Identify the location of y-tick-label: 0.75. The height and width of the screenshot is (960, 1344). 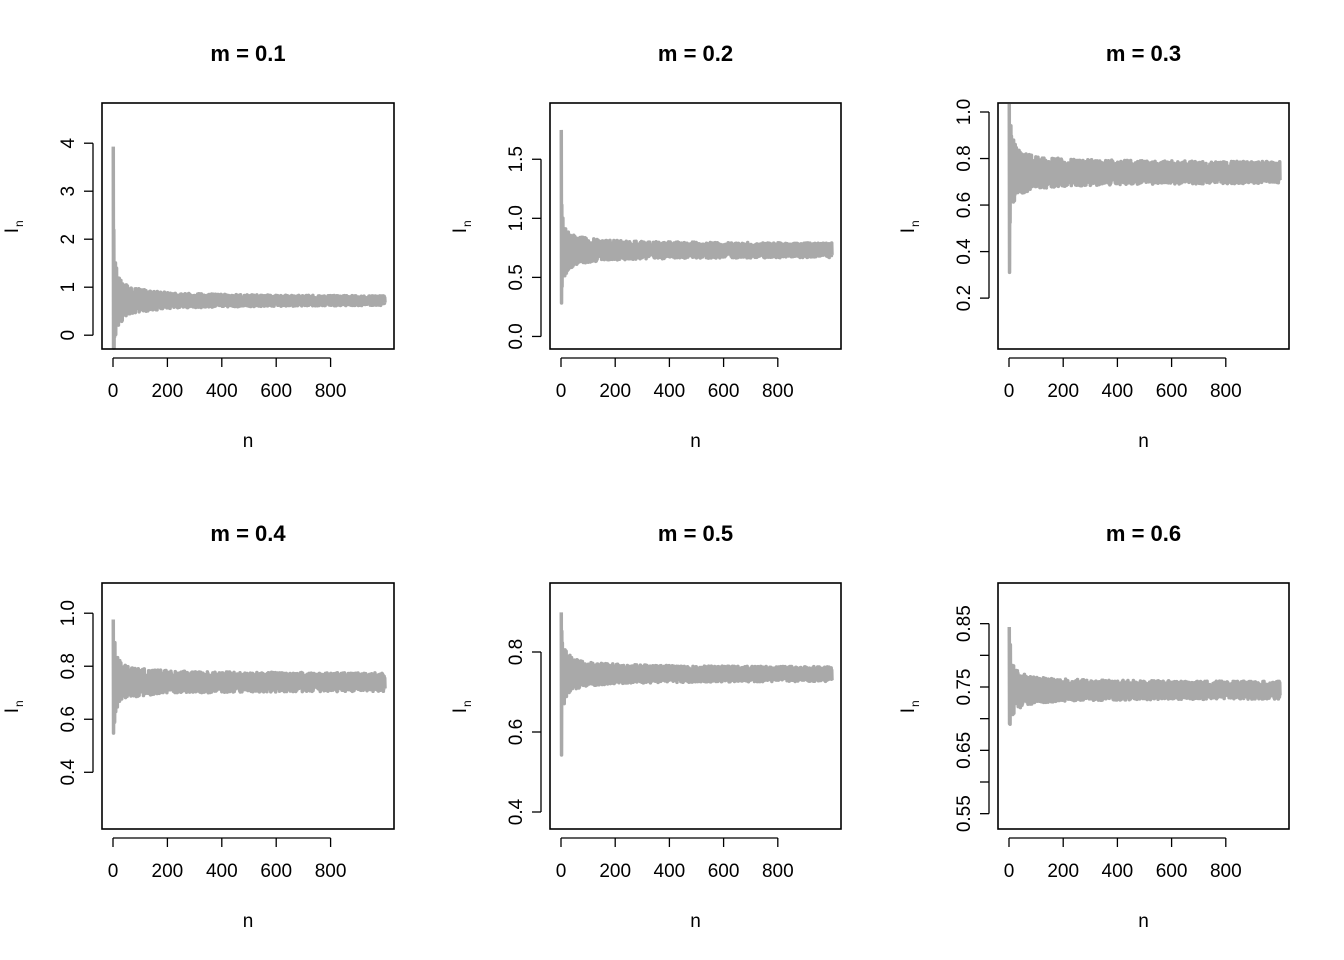
(964, 687).